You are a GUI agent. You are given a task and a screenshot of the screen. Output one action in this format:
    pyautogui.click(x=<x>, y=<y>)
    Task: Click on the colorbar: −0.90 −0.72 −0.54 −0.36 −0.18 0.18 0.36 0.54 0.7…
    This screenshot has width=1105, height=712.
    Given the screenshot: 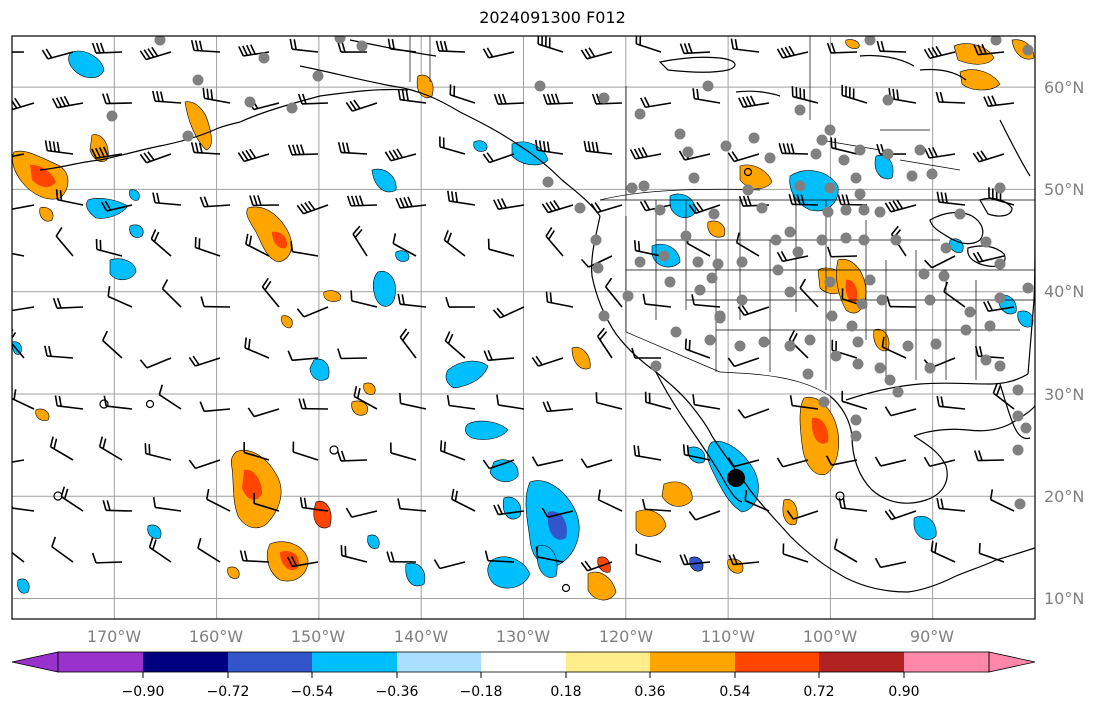 What is the action you would take?
    pyautogui.click(x=523, y=675)
    